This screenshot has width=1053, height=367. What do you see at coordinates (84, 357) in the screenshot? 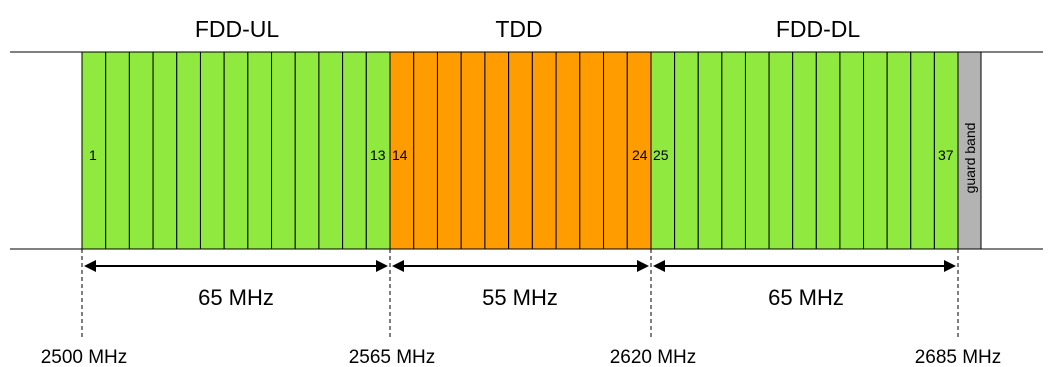
I see `freq-label-2500: 2500 MHz` at bounding box center [84, 357].